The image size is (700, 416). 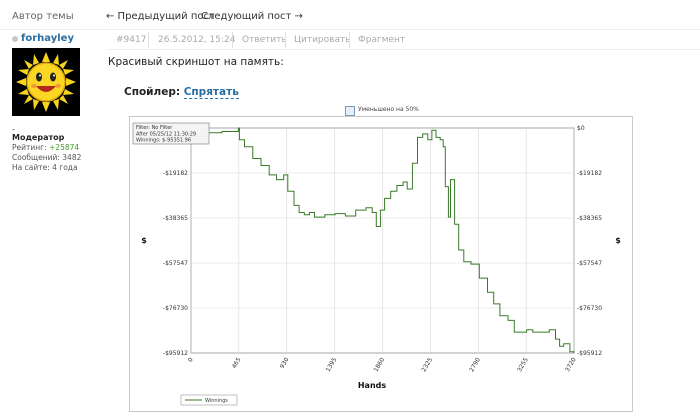 What do you see at coordinates (196, 62) in the screenshot?
I see `post-text: Красивый скриншот на память:` at bounding box center [196, 62].